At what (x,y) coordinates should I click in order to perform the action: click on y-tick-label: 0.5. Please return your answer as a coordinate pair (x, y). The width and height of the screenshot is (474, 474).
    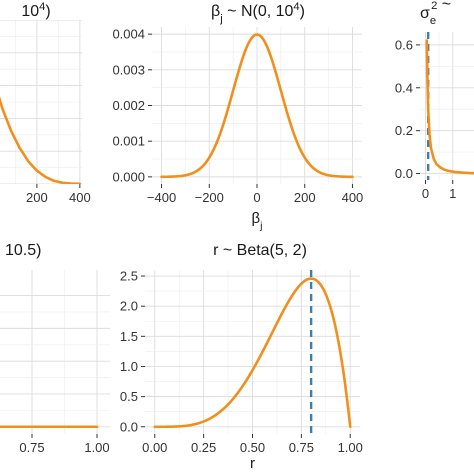
    Looking at the image, I should click on (129, 396).